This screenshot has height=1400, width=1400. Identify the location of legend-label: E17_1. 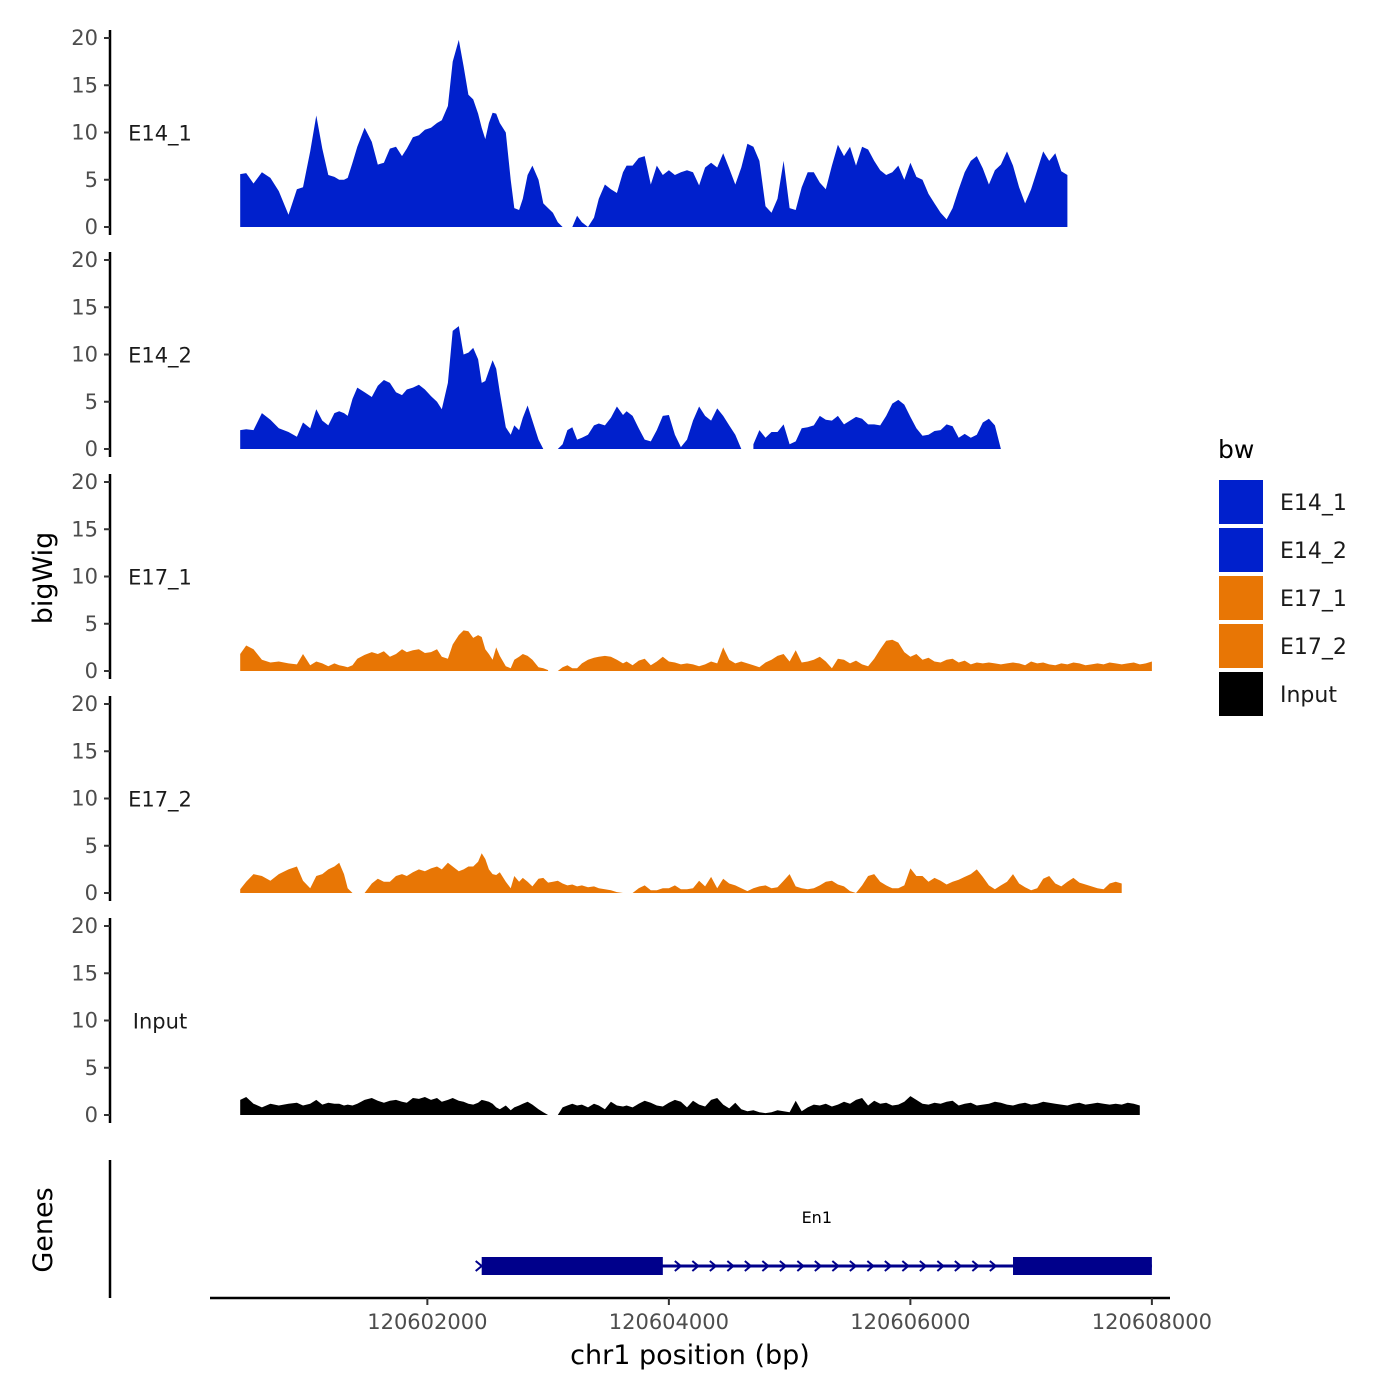
(1313, 599).